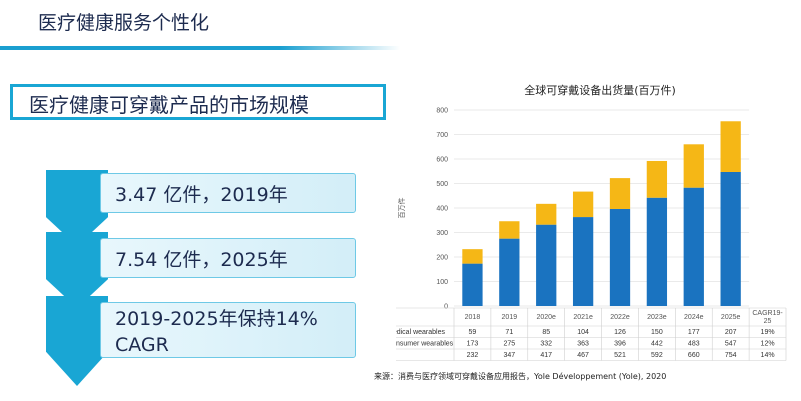 The width and height of the screenshot is (801, 401). What do you see at coordinates (693, 246) in the screenshot?
I see `bar-consumer-2024e` at bounding box center [693, 246].